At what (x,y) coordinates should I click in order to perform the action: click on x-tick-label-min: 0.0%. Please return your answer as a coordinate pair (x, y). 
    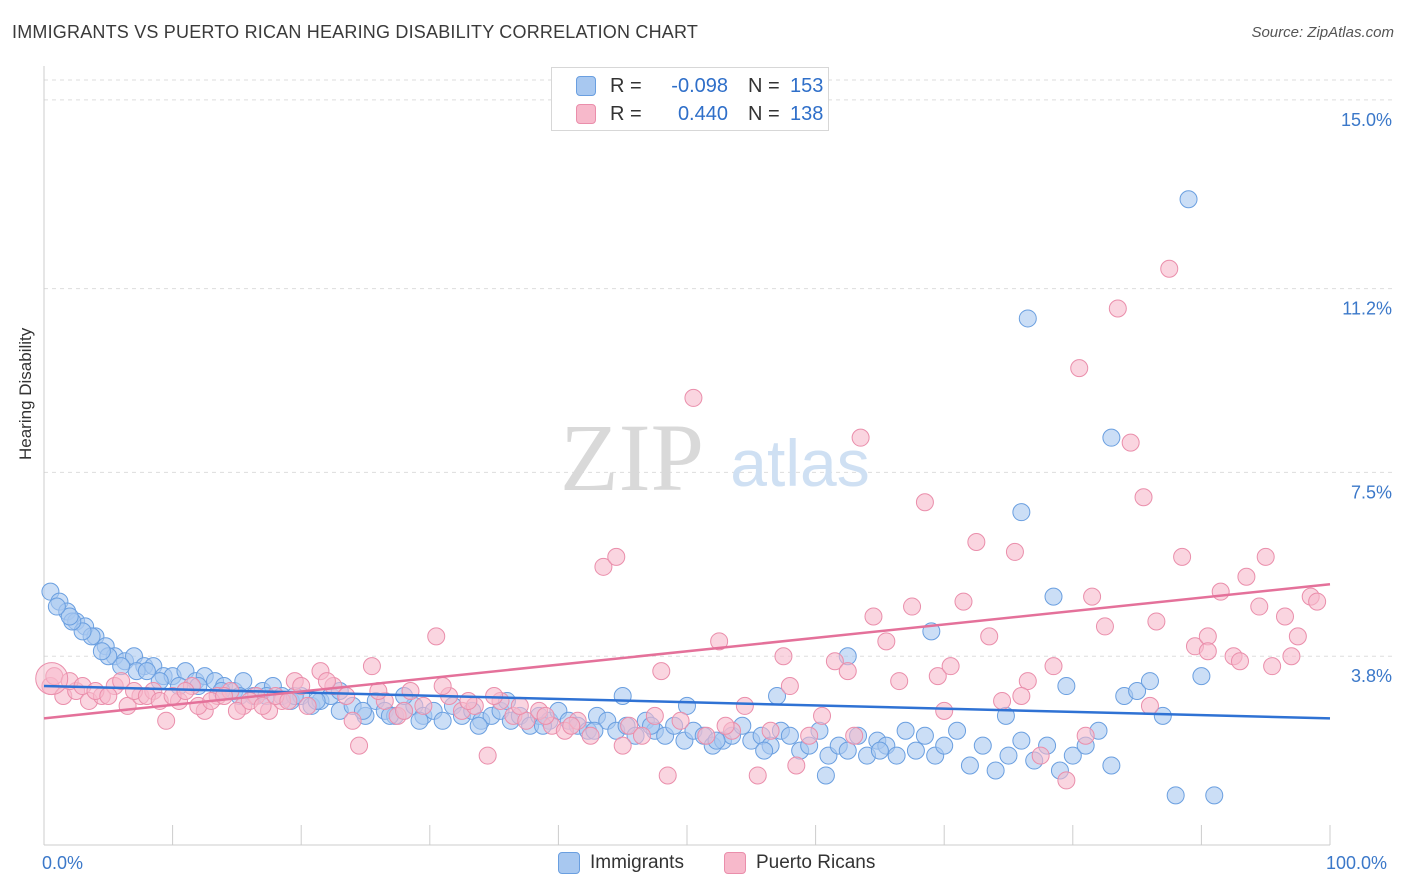
    Looking at the image, I should click on (63, 863).